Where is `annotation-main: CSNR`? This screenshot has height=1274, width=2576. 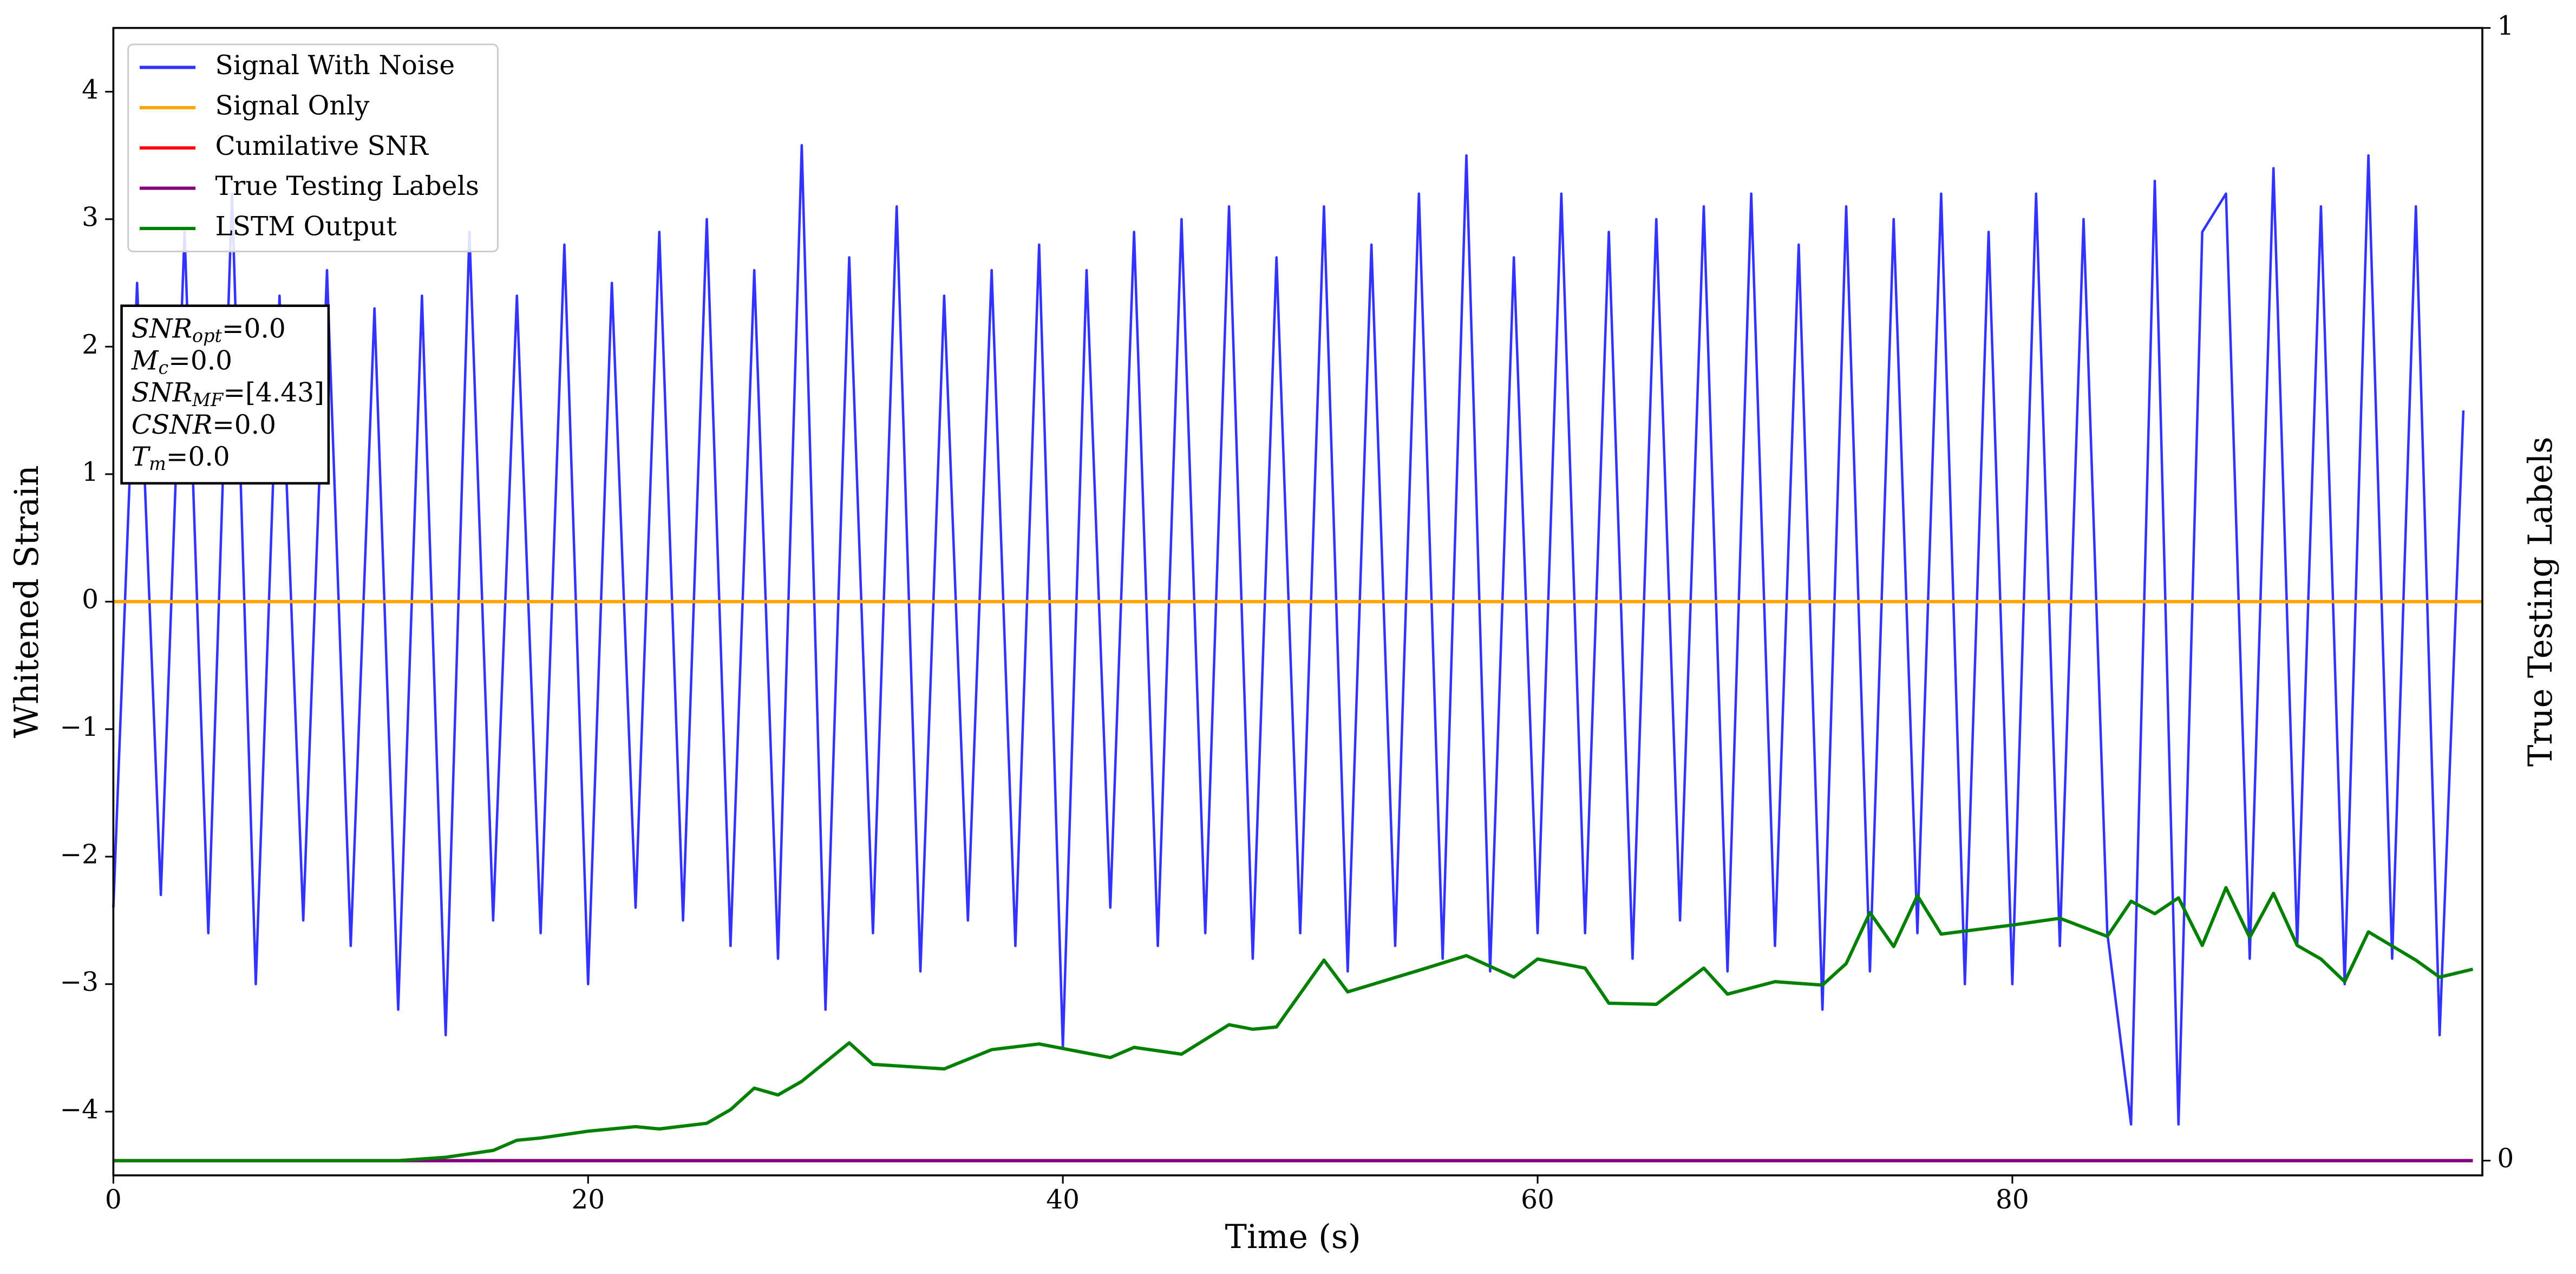
annotation-main: CSNR is located at coordinates (172, 424).